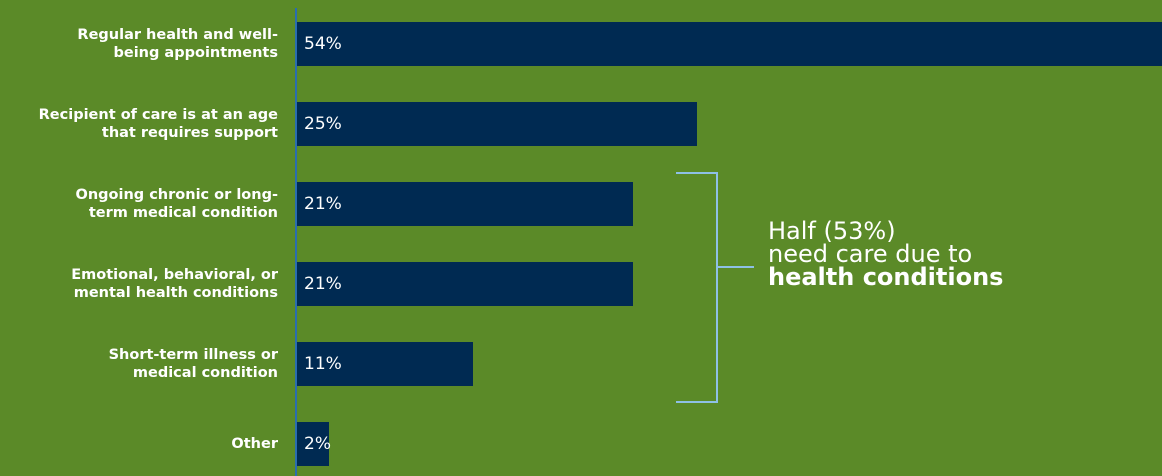 The width and height of the screenshot is (1162, 476). I want to click on group-bracket, so click(697, 287).